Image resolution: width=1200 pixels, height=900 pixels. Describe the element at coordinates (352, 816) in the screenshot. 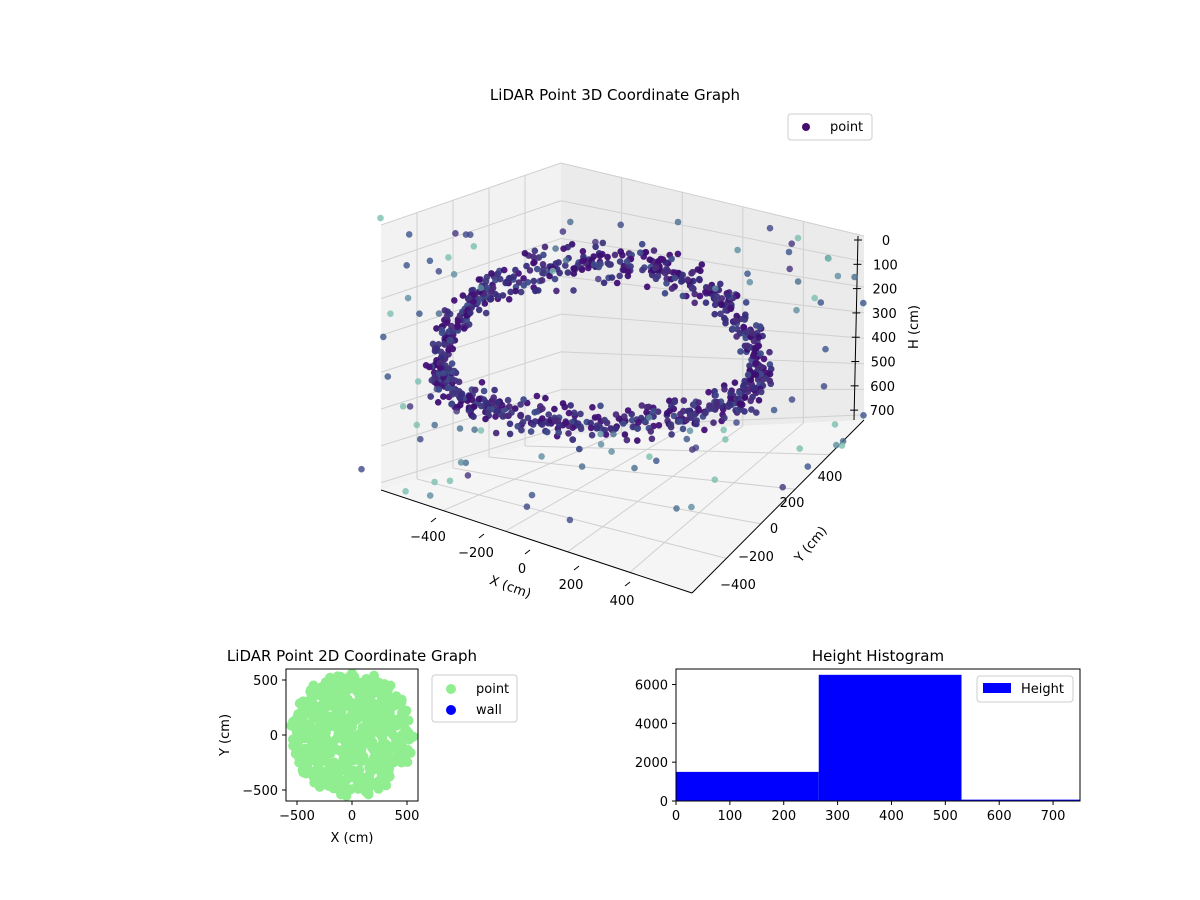

I see `x-tick-label: 0` at that location.